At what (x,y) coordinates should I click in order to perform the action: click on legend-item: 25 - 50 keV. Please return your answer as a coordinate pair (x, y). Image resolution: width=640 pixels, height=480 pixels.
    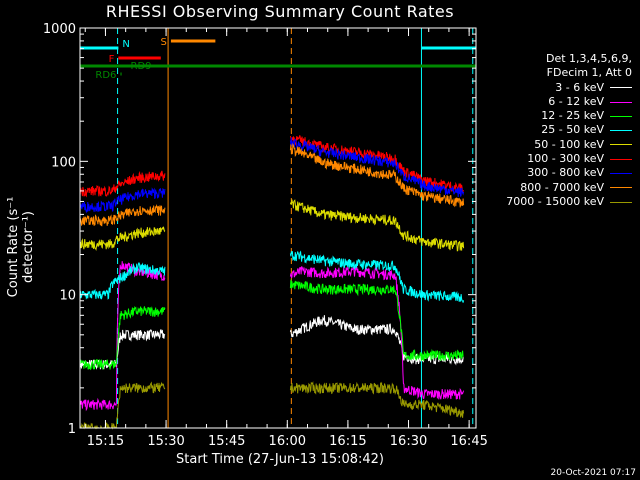
    Looking at the image, I should click on (556, 130).